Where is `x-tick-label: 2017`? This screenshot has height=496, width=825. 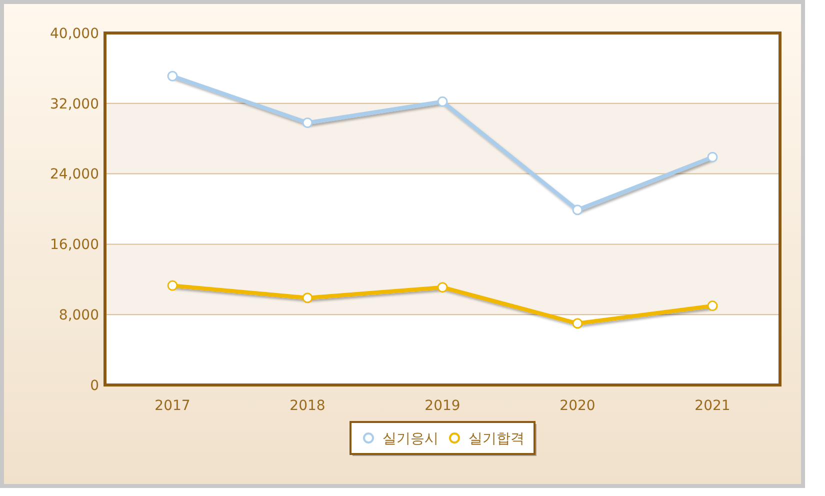 x-tick-label: 2017 is located at coordinates (172, 406).